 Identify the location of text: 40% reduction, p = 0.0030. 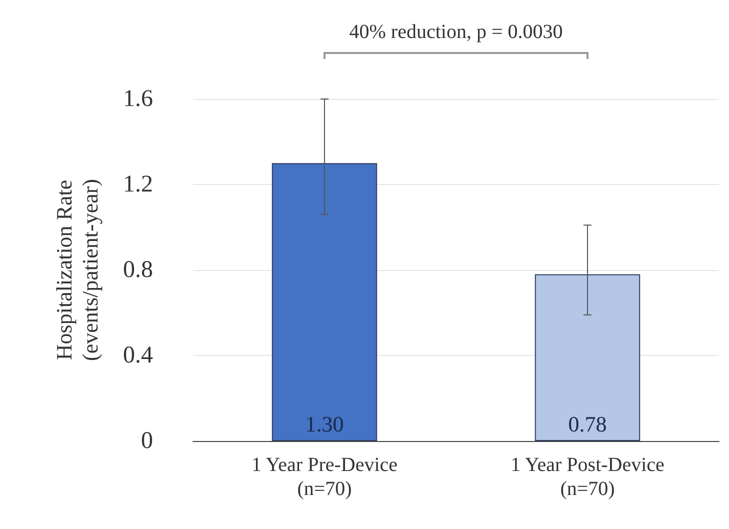
(456, 32).